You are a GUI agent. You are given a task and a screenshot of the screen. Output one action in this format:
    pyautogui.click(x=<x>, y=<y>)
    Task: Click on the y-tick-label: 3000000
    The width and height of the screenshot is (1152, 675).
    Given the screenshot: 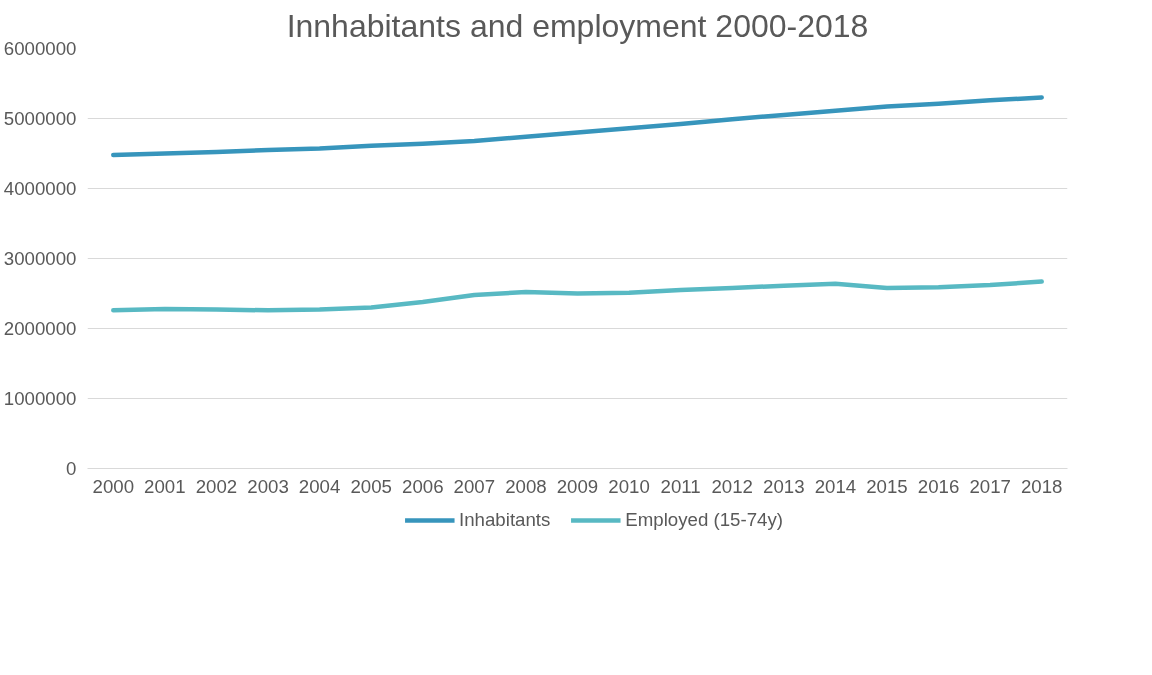 What is the action you would take?
    pyautogui.click(x=40, y=258)
    